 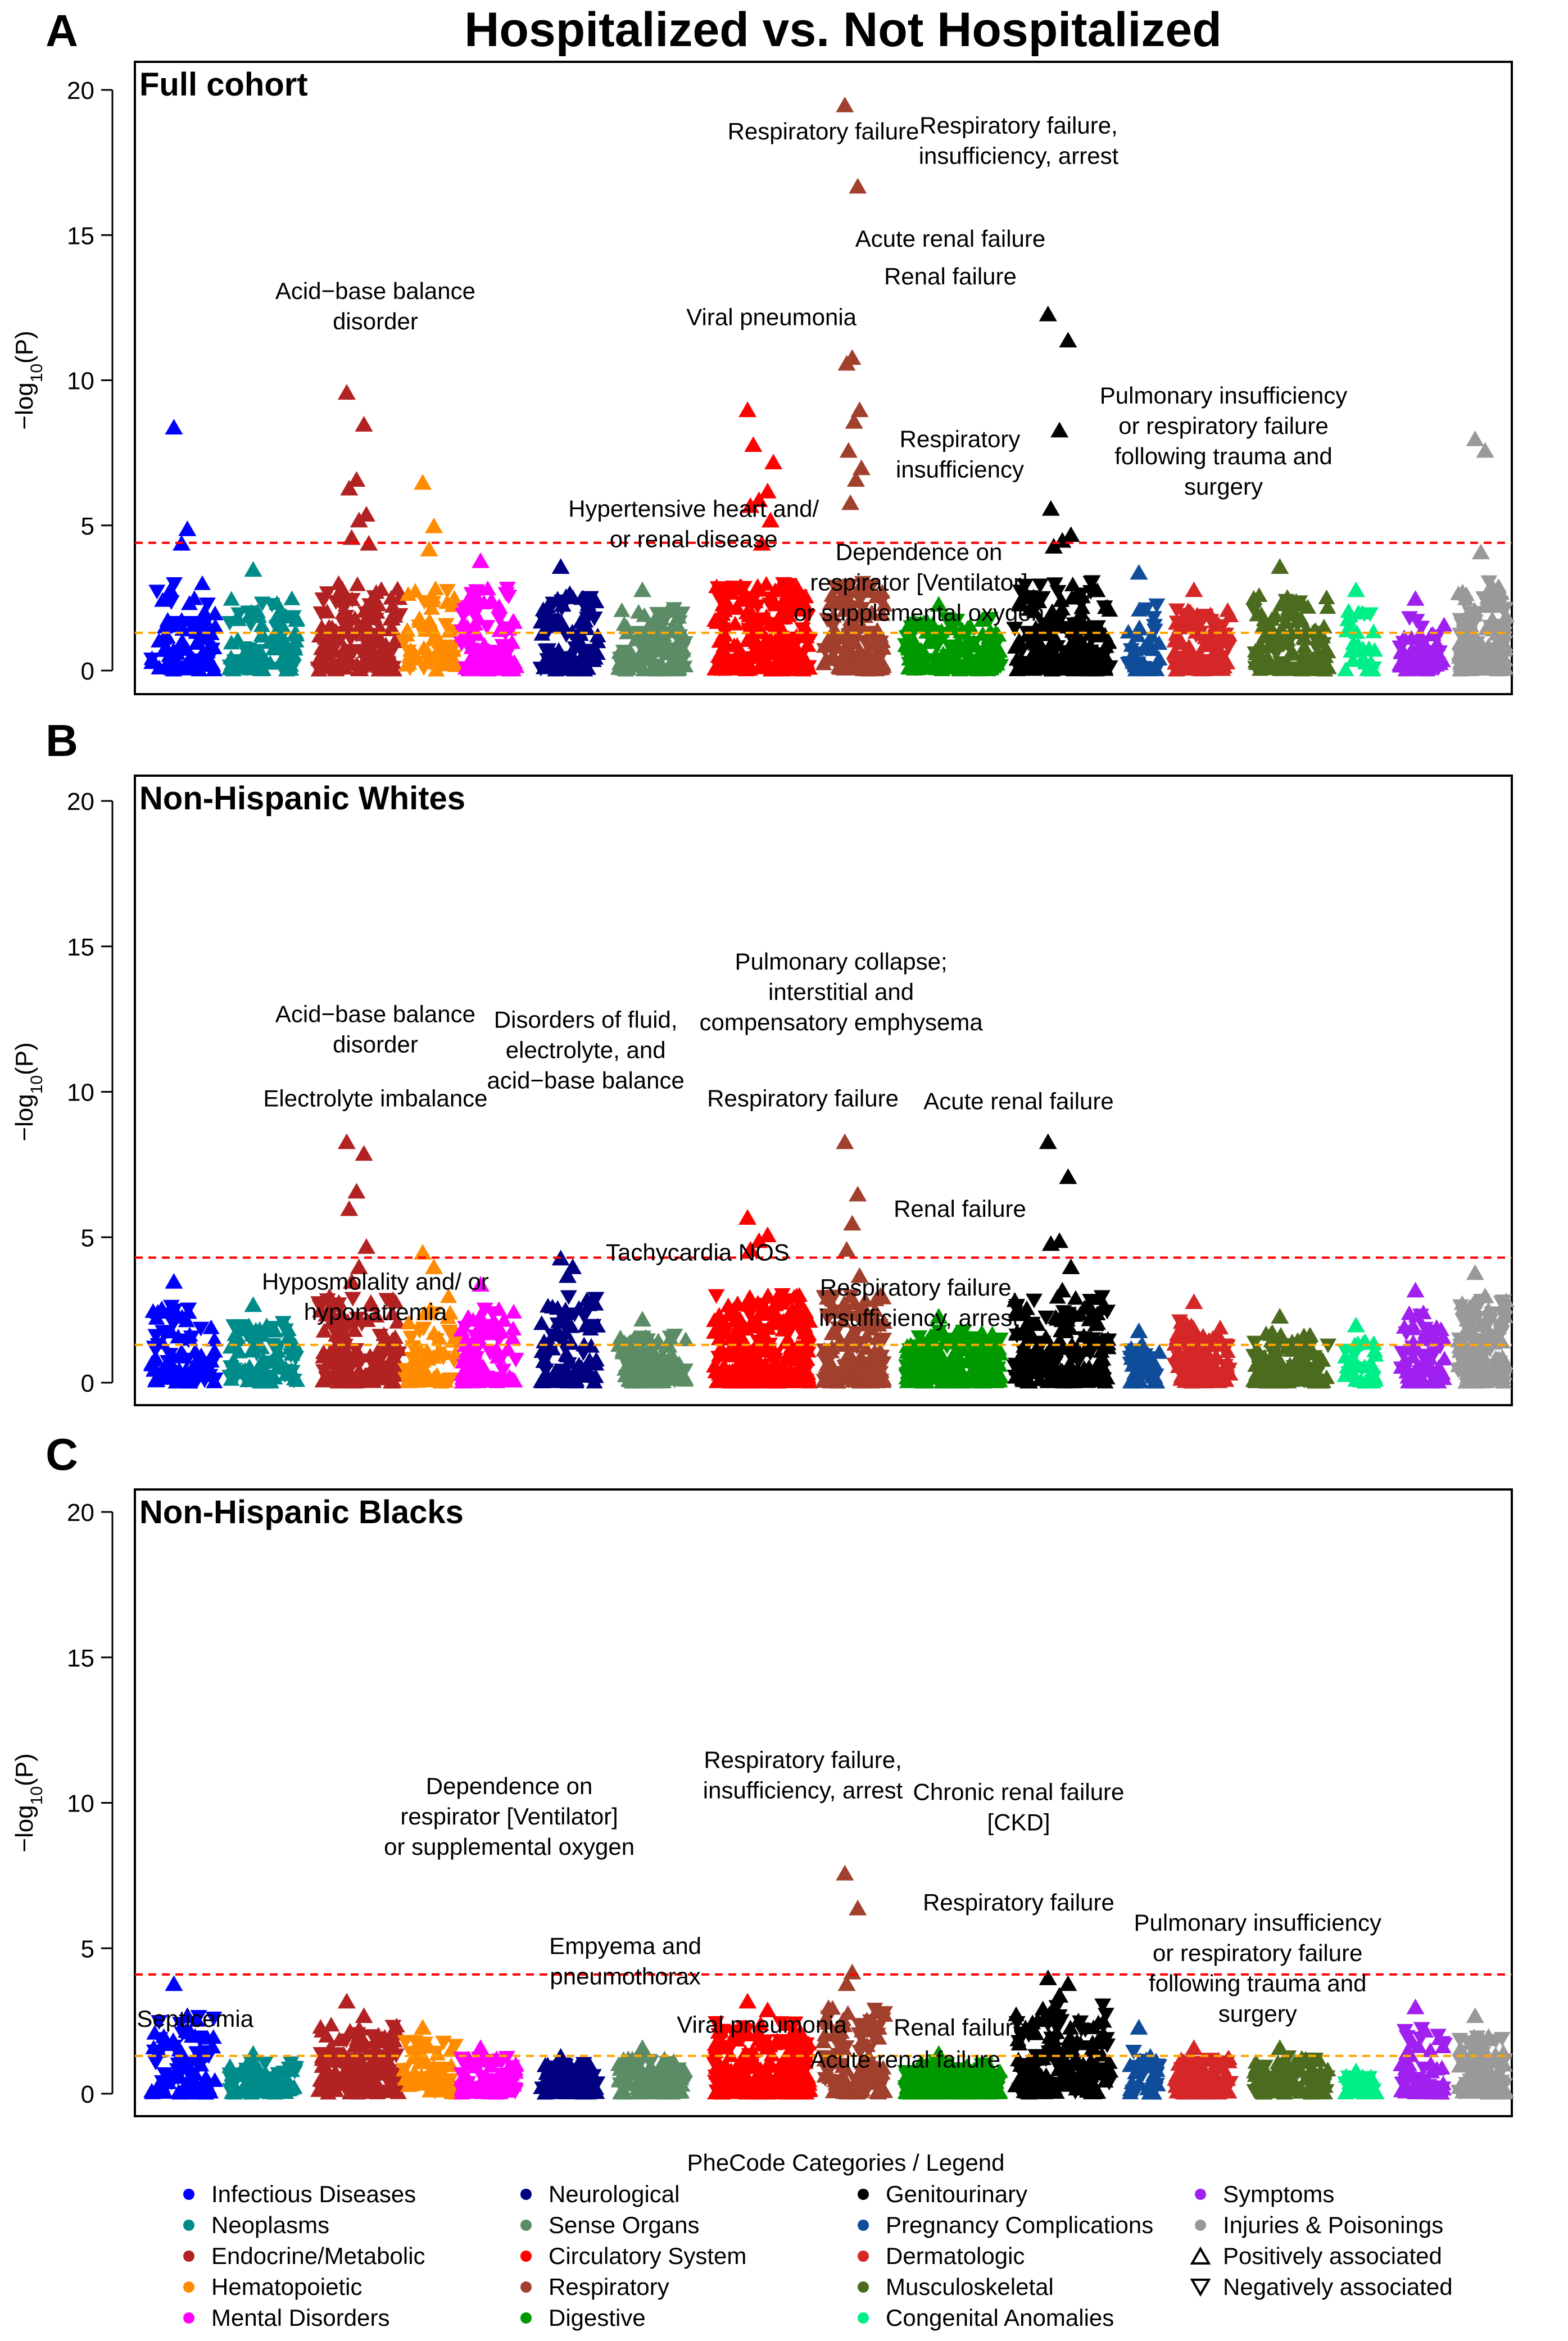 What do you see at coordinates (824, 131) in the screenshot?
I see `annotation: Respiratory failure` at bounding box center [824, 131].